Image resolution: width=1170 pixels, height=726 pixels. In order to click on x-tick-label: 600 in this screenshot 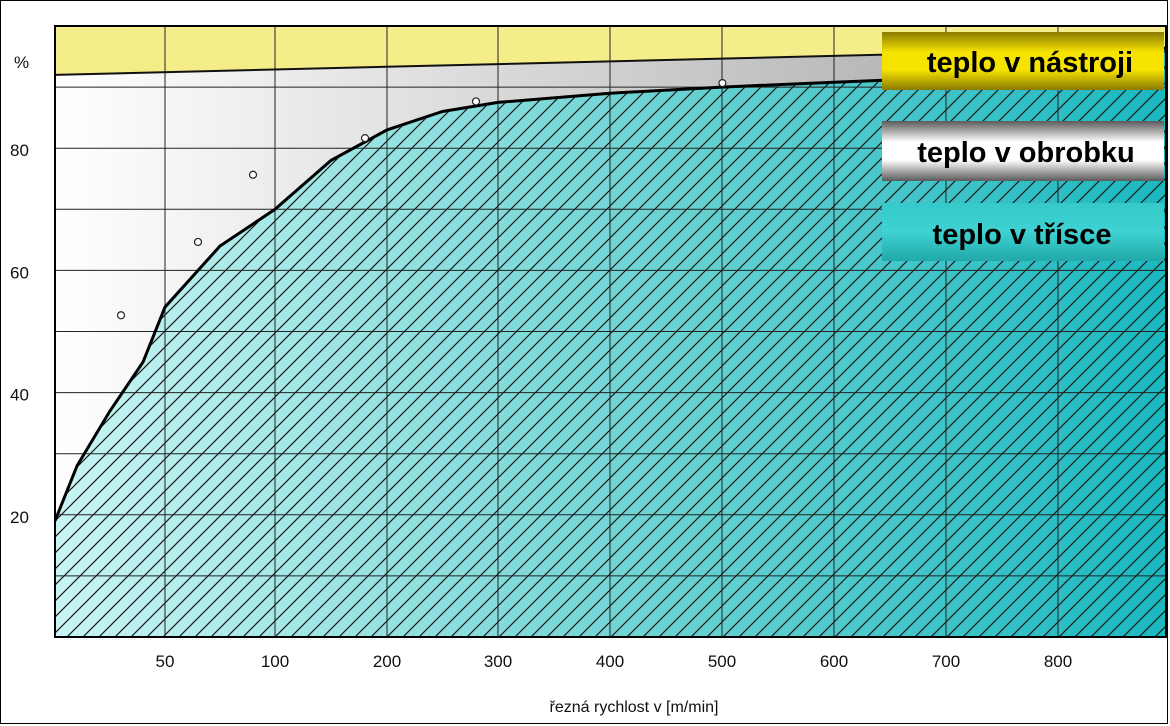, I will do `click(834, 661)`.